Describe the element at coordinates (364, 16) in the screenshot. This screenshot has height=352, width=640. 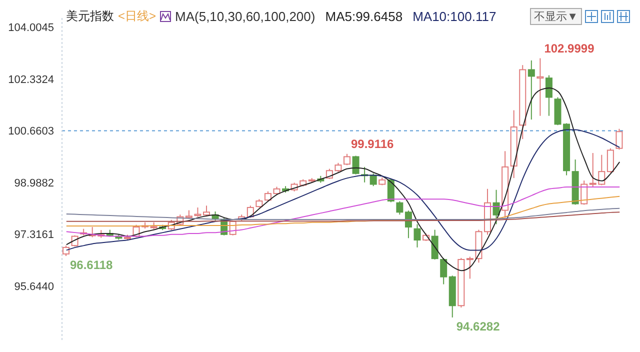
I see `text: MA5:99.6458` at that location.